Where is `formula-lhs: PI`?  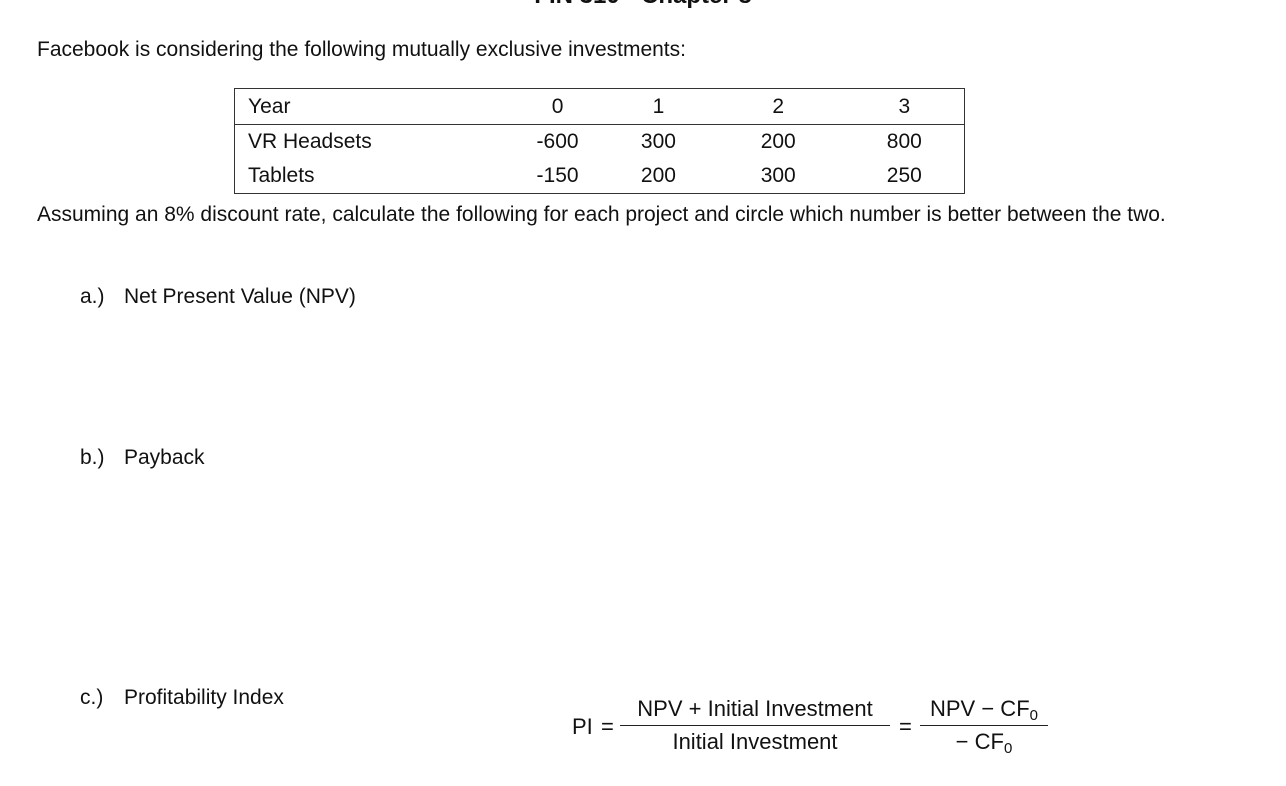
formula-lhs: PI is located at coordinates (582, 726).